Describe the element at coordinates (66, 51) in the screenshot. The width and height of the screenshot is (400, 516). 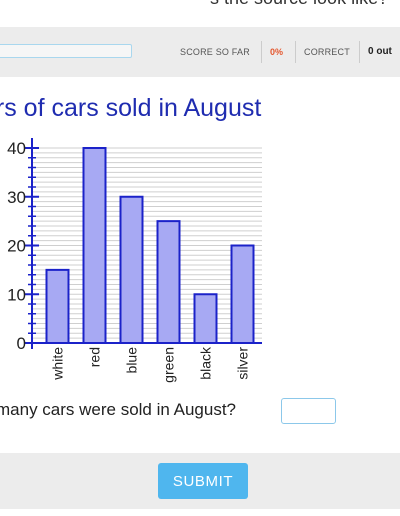
I see `progress-bar` at that location.